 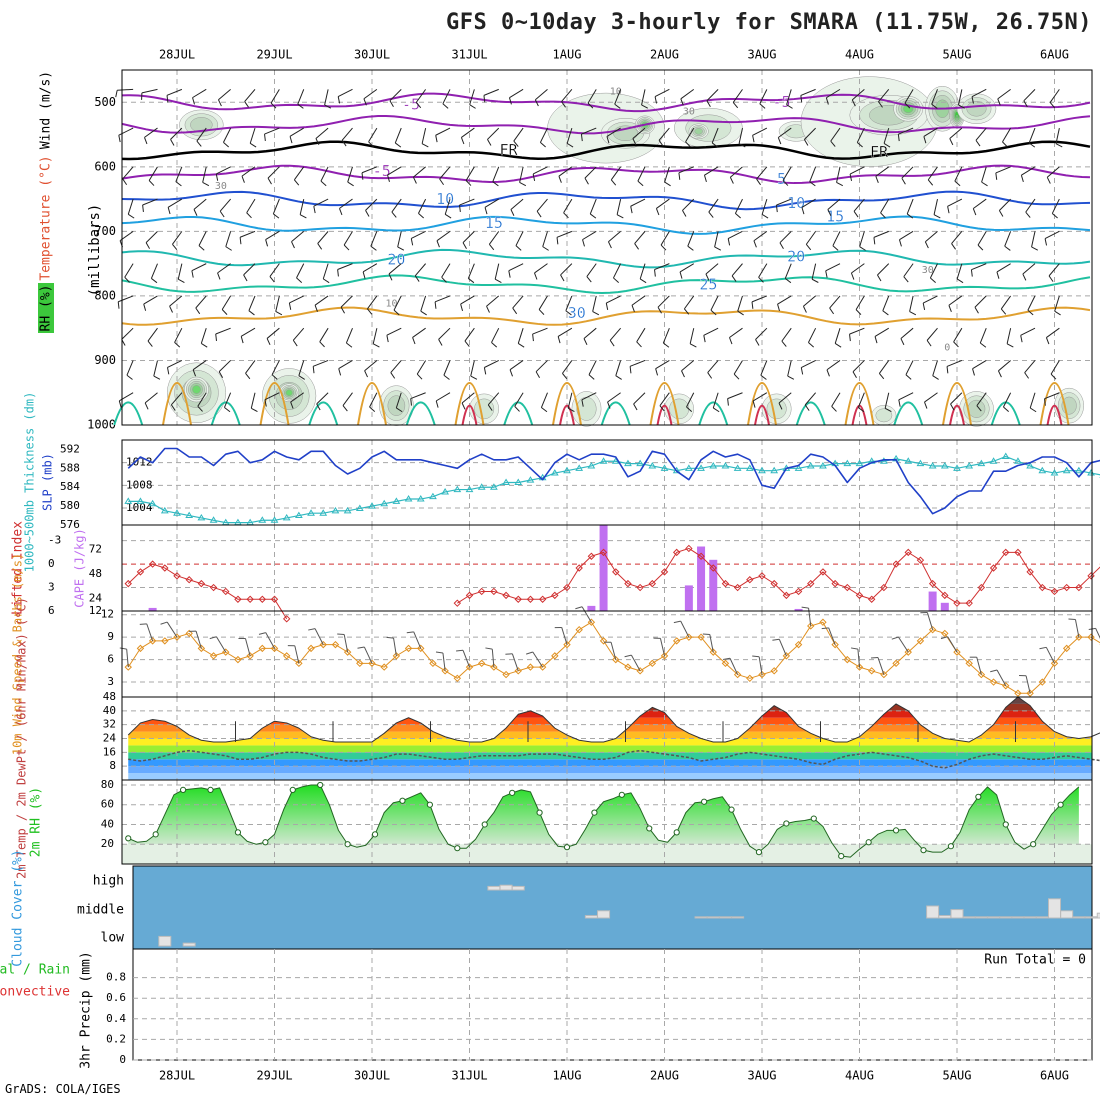 What do you see at coordinates (177, 1076) in the screenshot?
I see `x-tick-label-bottom: 28JUL` at bounding box center [177, 1076].